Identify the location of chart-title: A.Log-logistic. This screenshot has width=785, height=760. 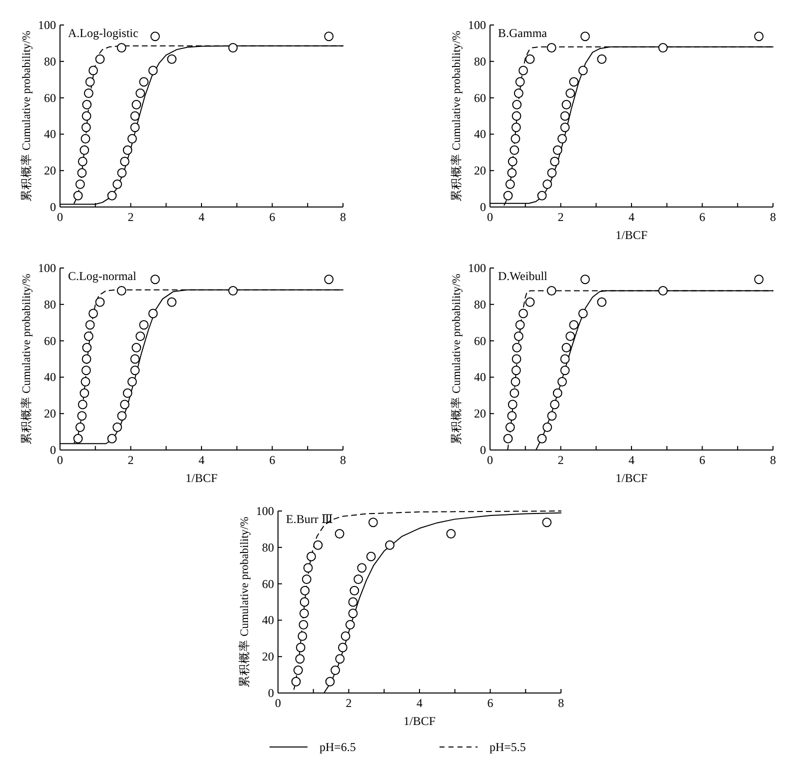
(103, 33).